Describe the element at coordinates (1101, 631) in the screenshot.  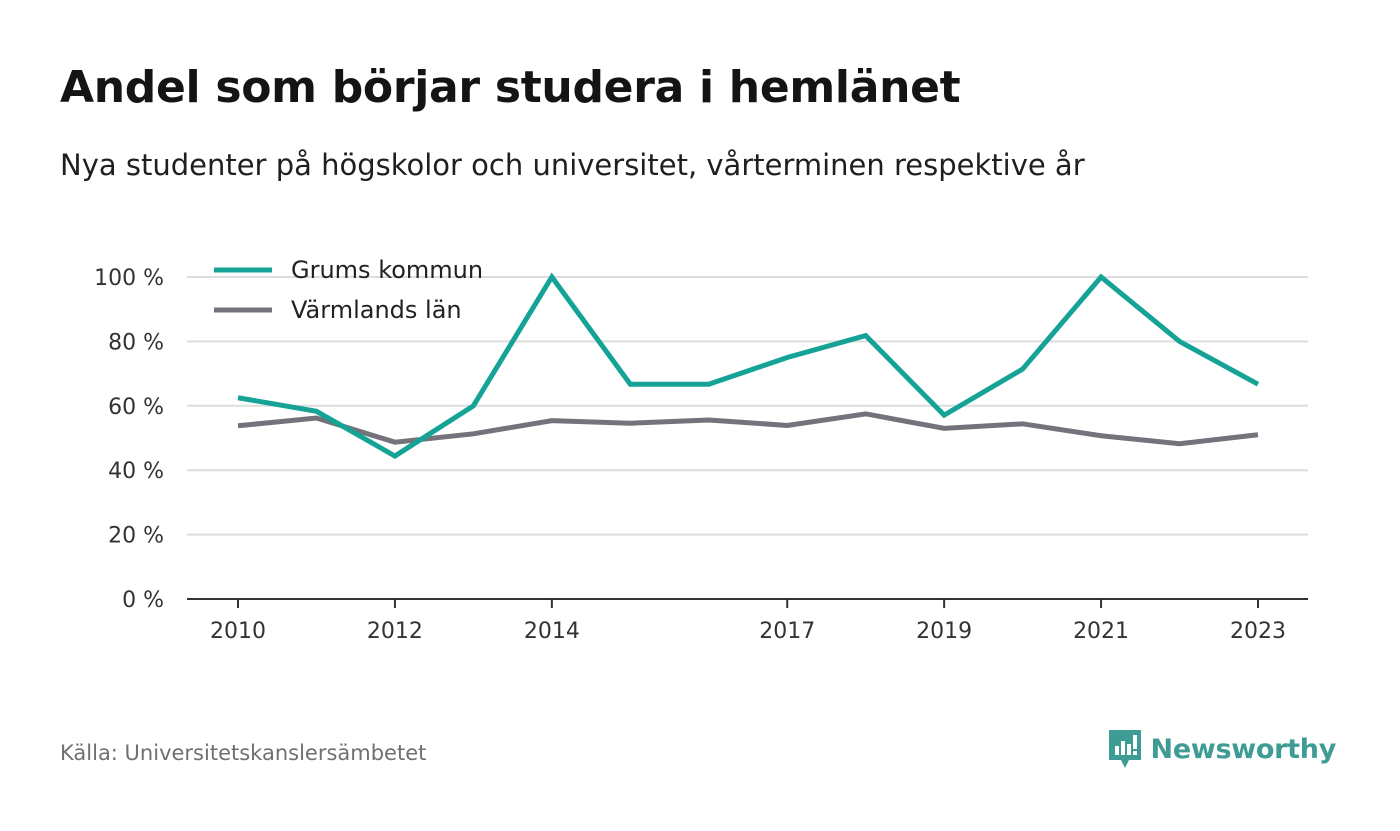
I see `x-tick-label: 2021` at that location.